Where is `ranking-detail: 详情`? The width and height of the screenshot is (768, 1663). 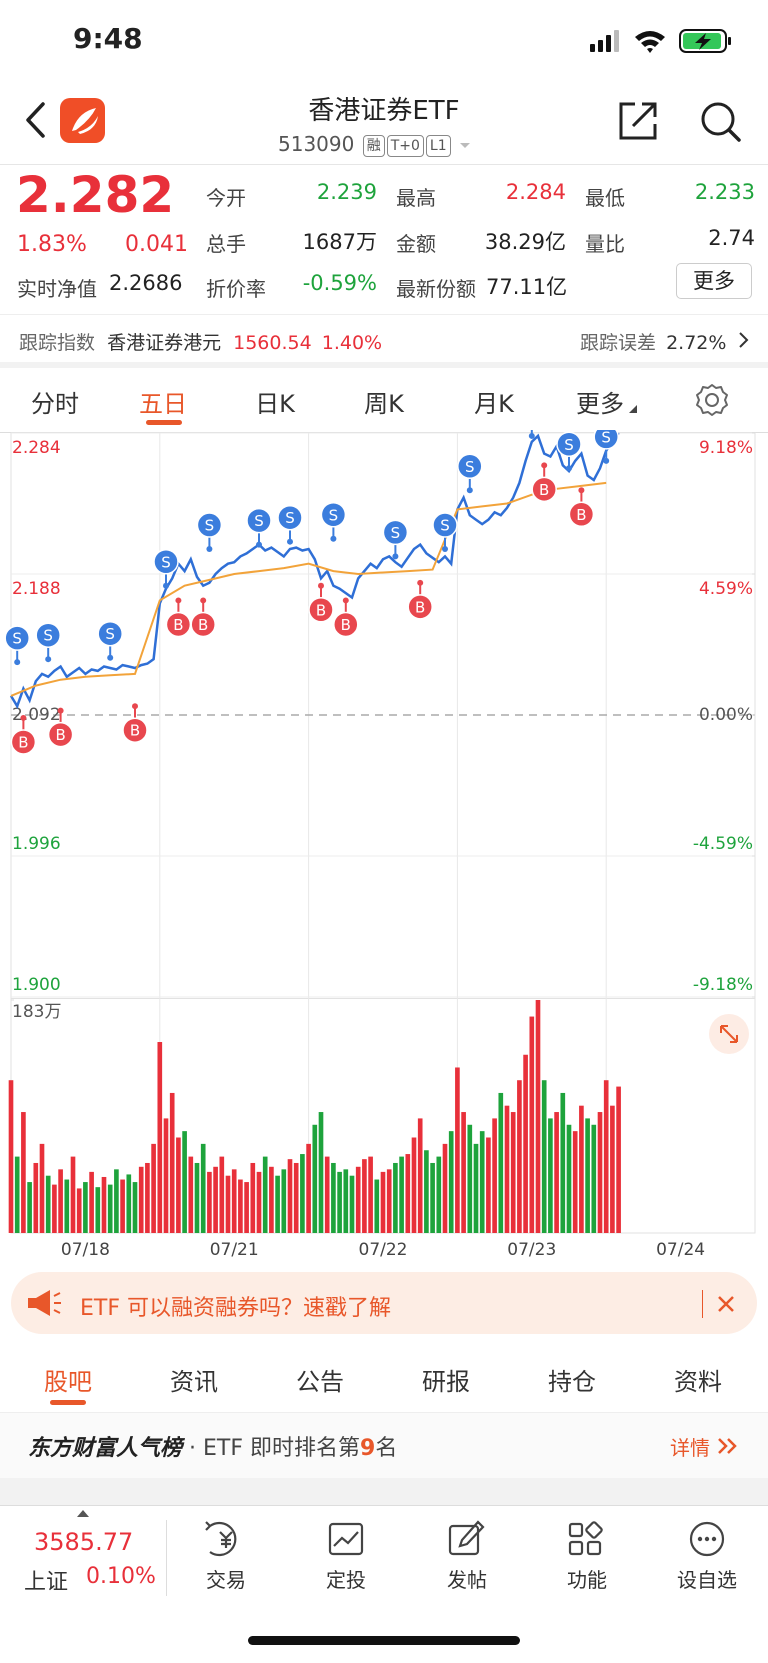
ranking-detail: 详情 is located at coordinates (690, 1448).